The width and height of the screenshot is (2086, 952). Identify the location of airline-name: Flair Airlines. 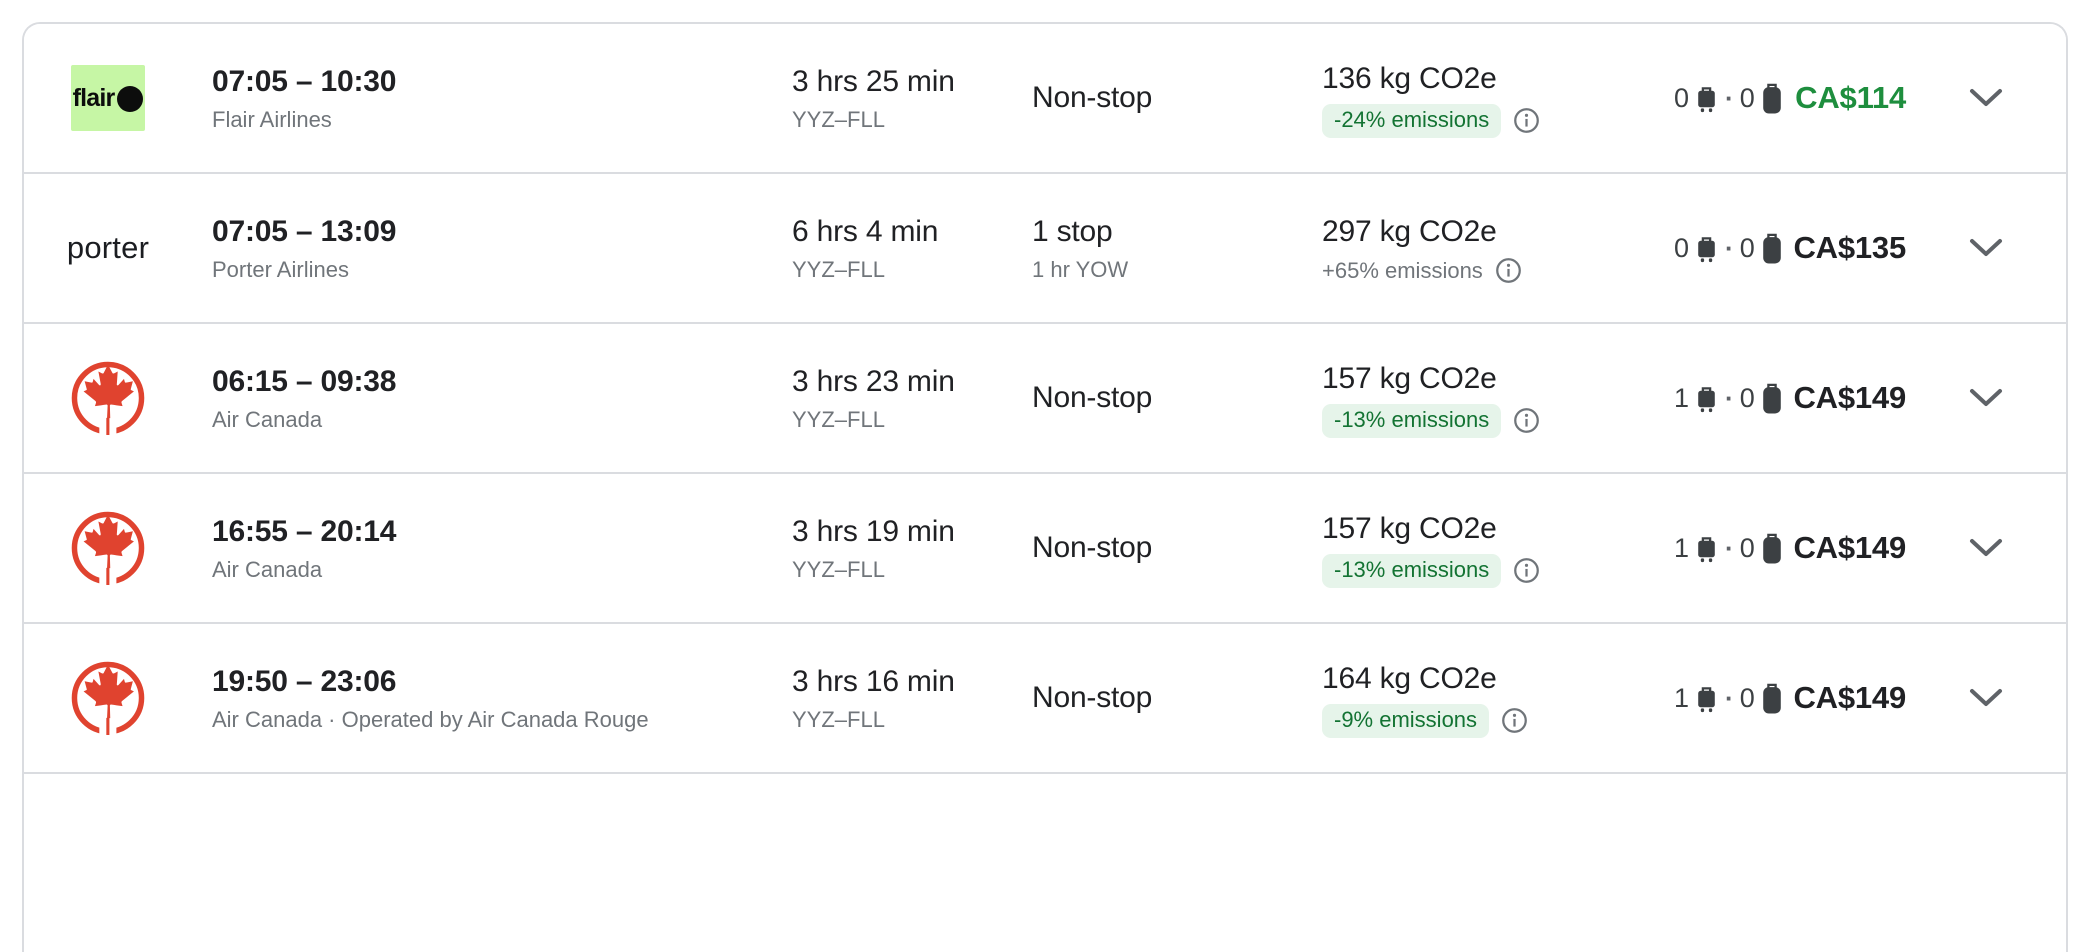
(272, 119).